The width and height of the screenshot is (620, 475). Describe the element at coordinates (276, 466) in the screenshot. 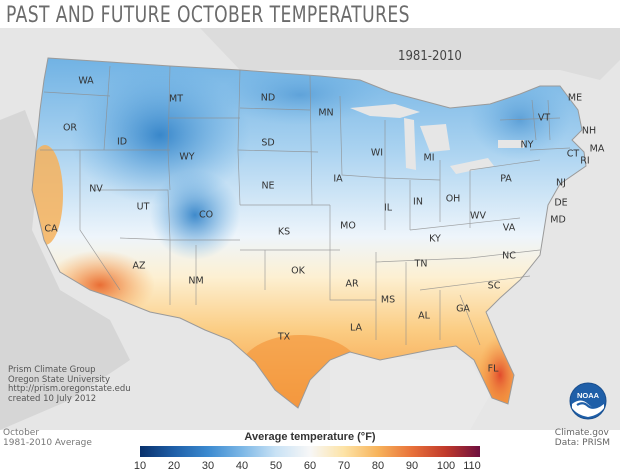

I see `legend-tick: 50` at that location.